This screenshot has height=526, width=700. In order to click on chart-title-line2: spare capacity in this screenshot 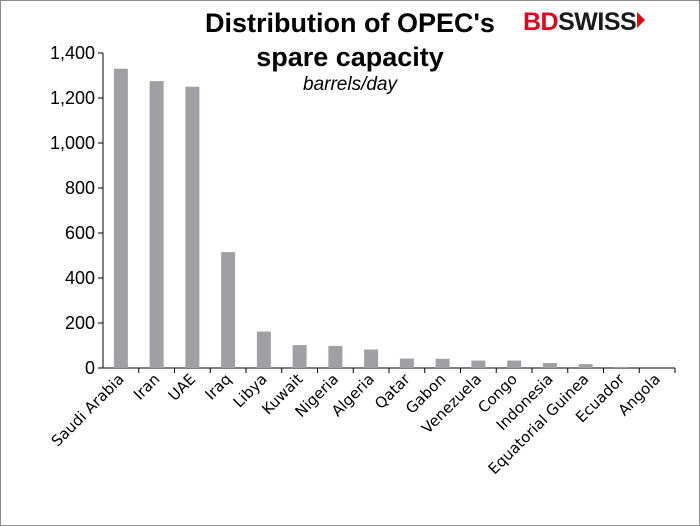, I will do `click(350, 57)`.